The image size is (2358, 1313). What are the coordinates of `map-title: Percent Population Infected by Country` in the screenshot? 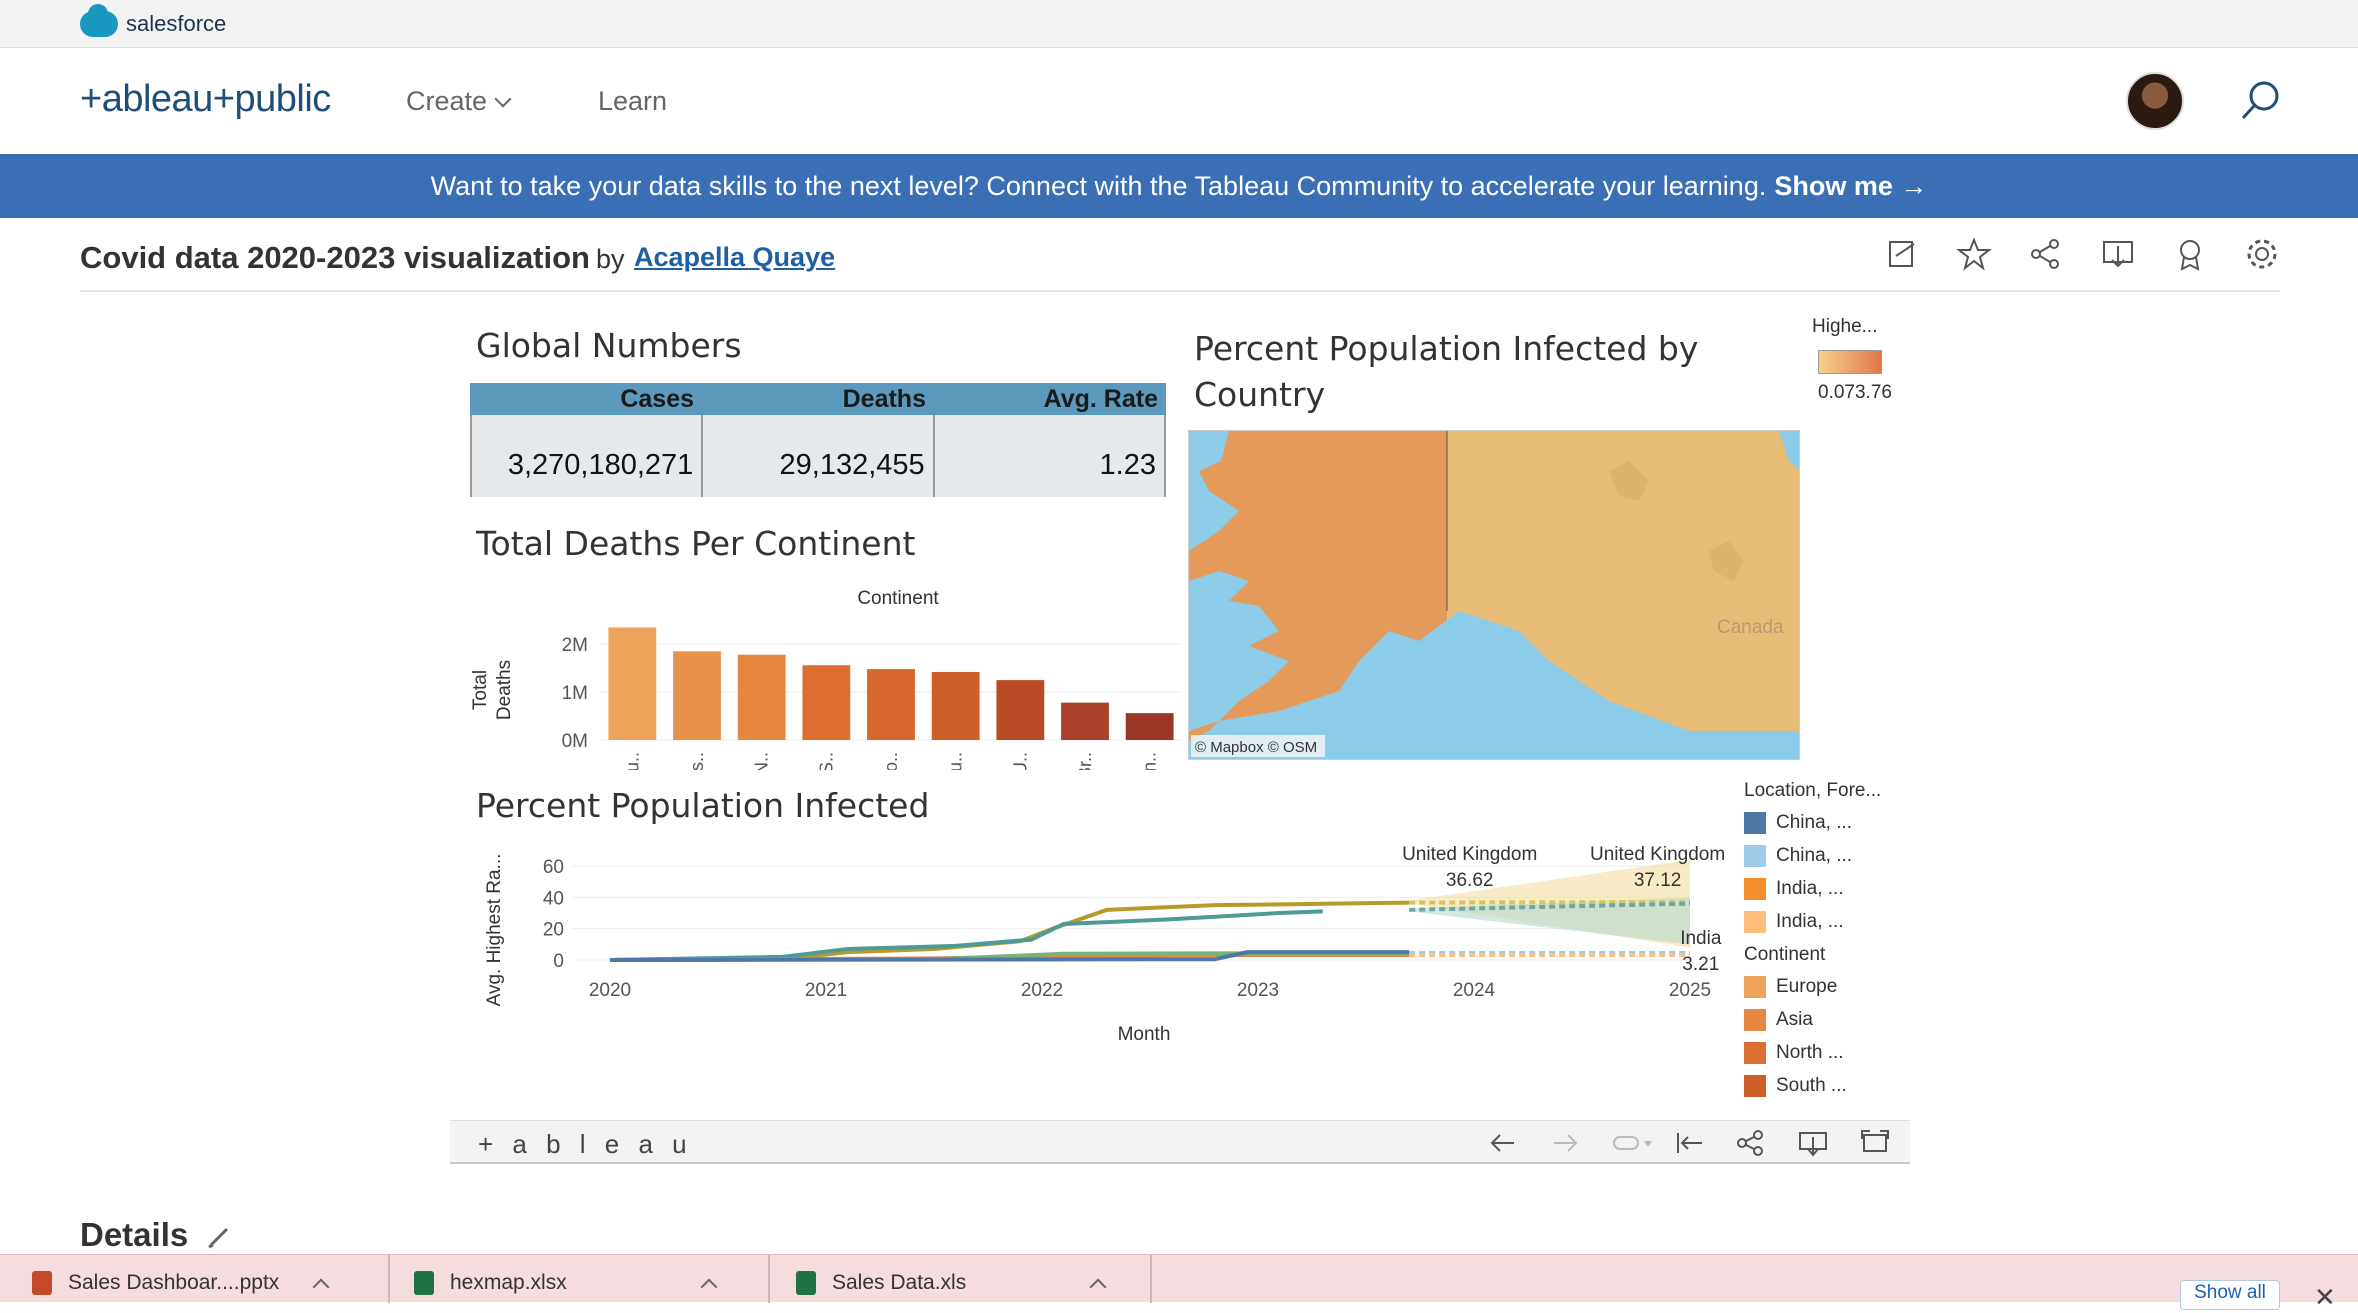 It's located at (1446, 372).